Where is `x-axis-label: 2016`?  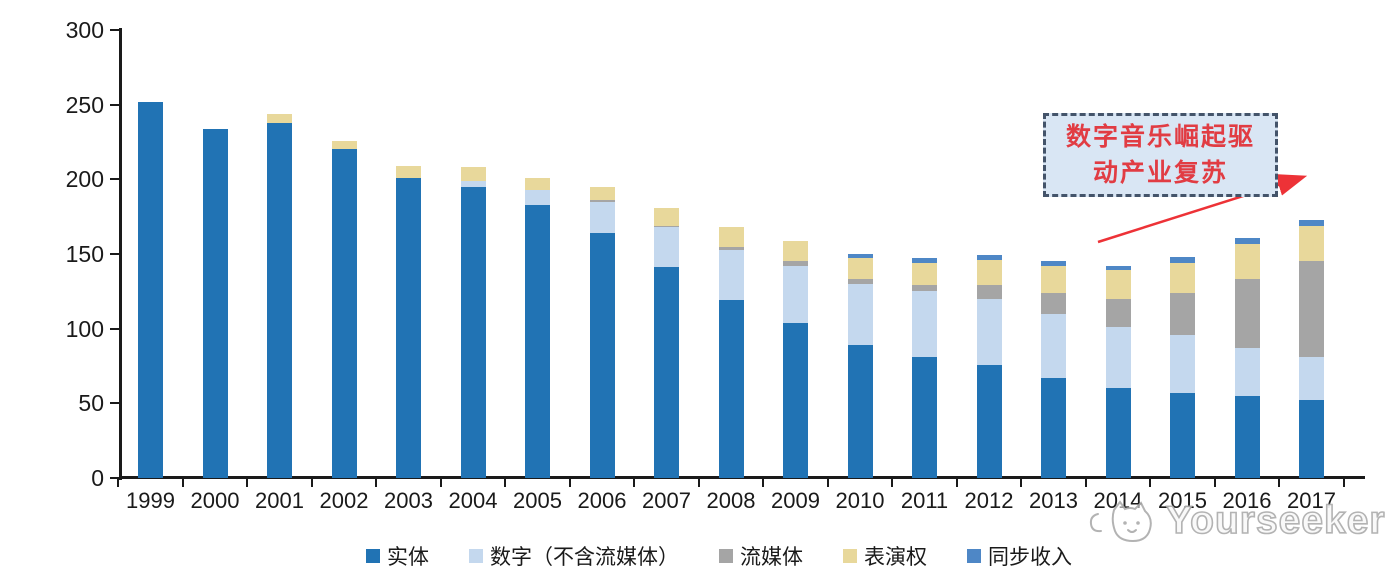 x-axis-label: 2016 is located at coordinates (1247, 500).